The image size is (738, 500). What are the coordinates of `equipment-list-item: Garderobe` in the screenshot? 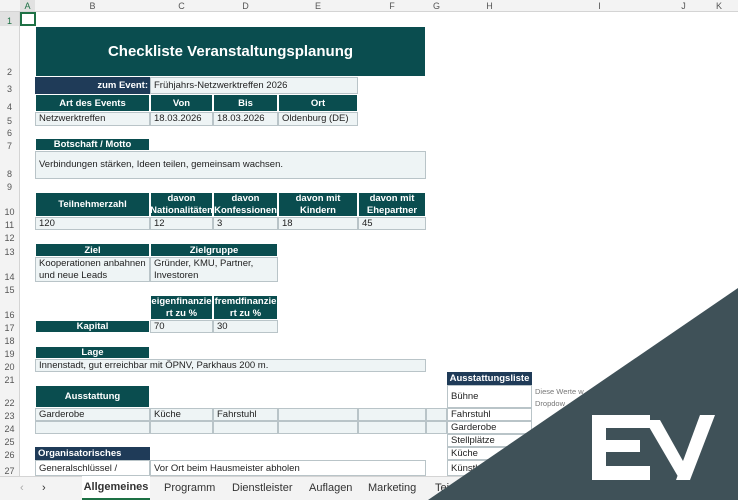 It's located at (489, 427).